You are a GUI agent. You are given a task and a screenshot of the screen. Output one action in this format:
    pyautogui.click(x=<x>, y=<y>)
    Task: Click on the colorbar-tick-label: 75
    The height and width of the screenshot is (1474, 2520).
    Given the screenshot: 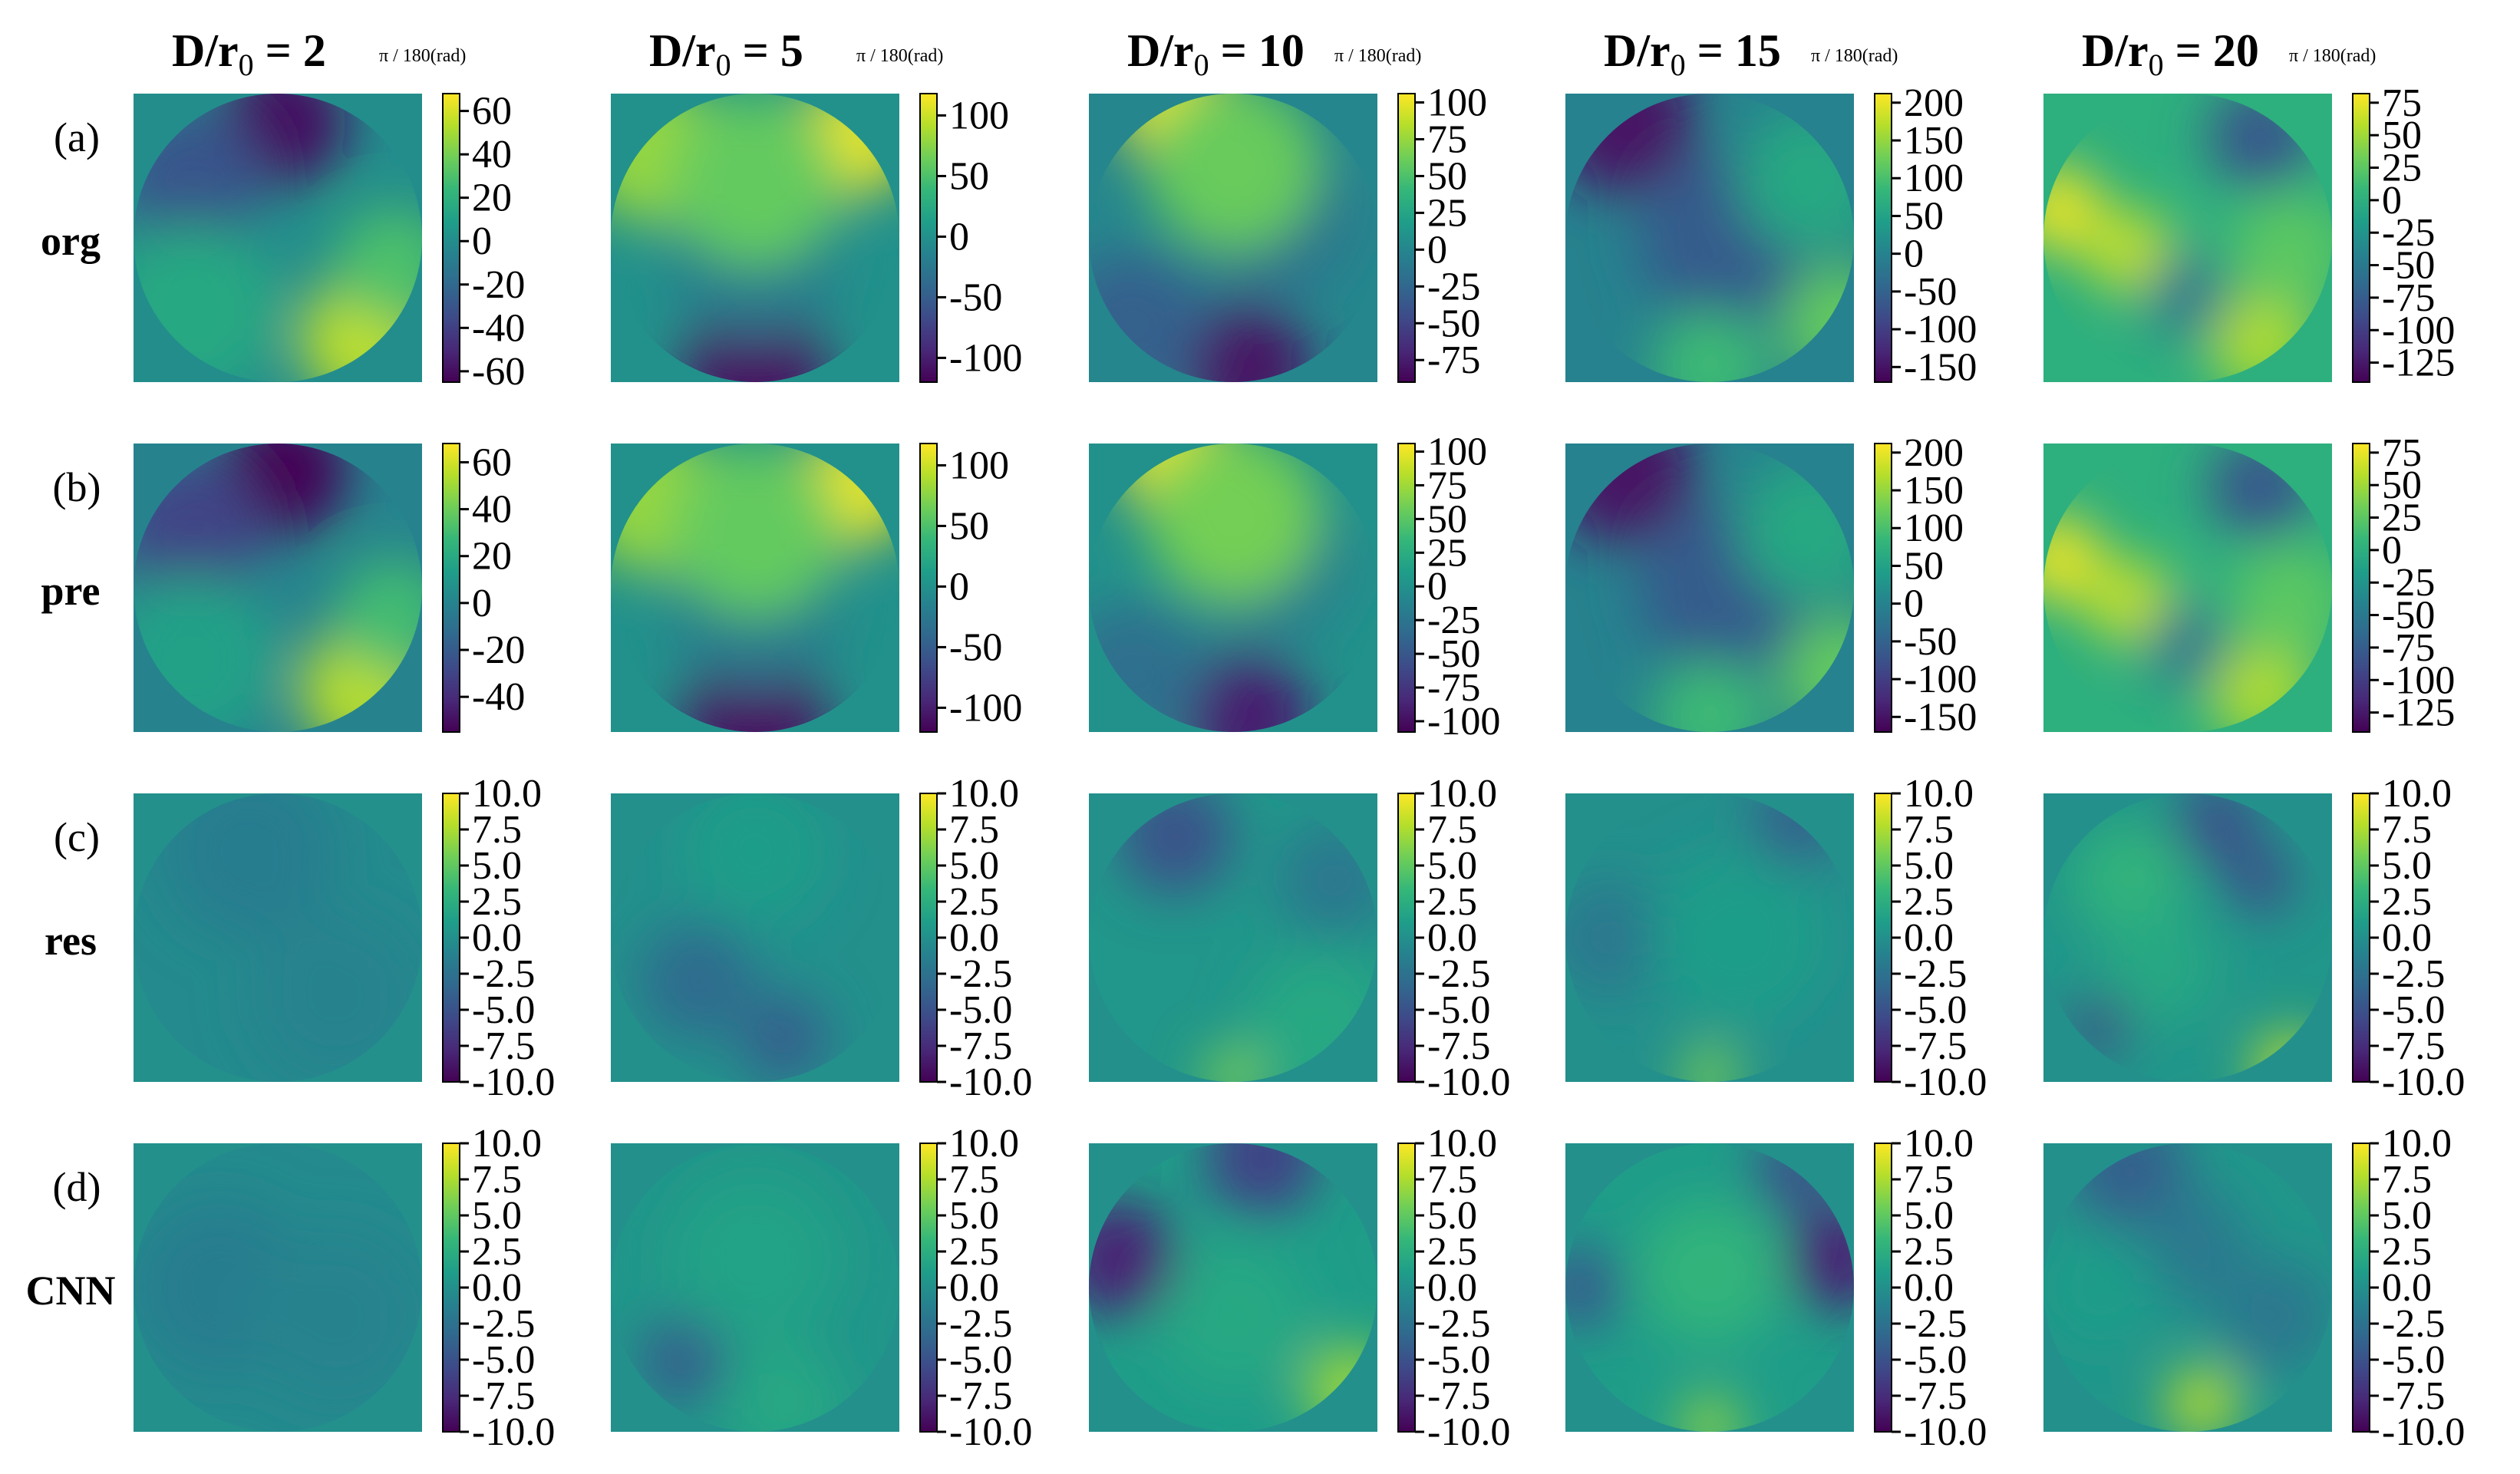 What is the action you would take?
    pyautogui.click(x=2402, y=453)
    